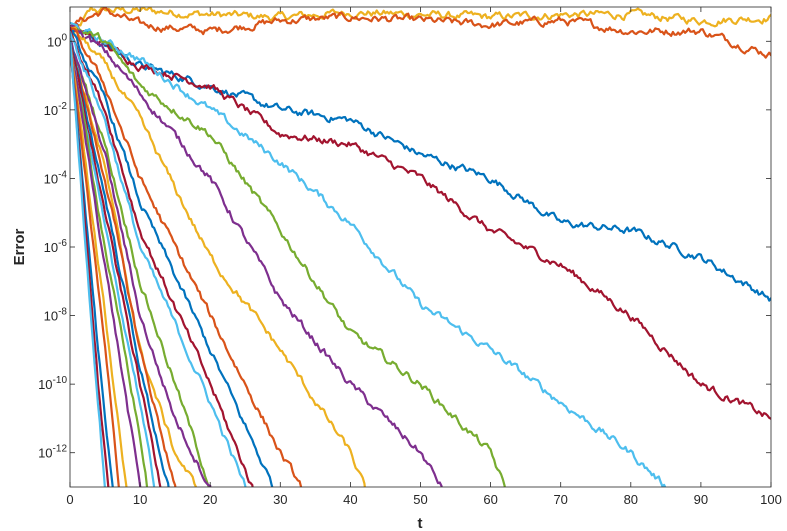 This screenshot has height=531, width=787. Describe the element at coordinates (140, 499) in the screenshot. I see `x-tick-label: 10` at that location.